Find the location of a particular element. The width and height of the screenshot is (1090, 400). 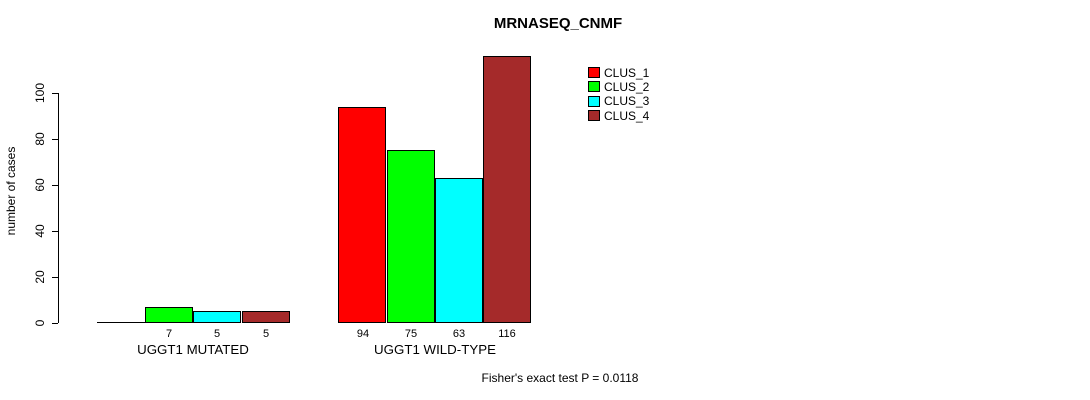

y-axis-label: number of cases is located at coordinates (11, 191).